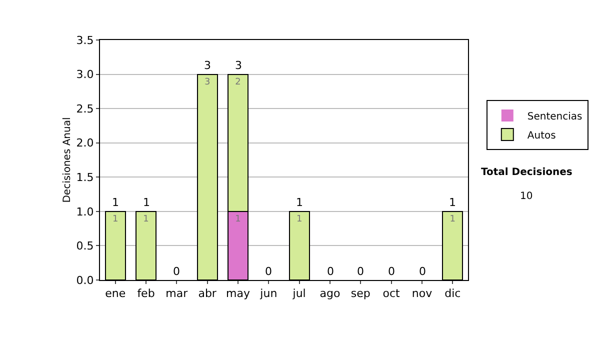 This screenshot has width=600, height=340. Describe the element at coordinates (554, 116) in the screenshot. I see `legend-label: Sentencias` at that location.